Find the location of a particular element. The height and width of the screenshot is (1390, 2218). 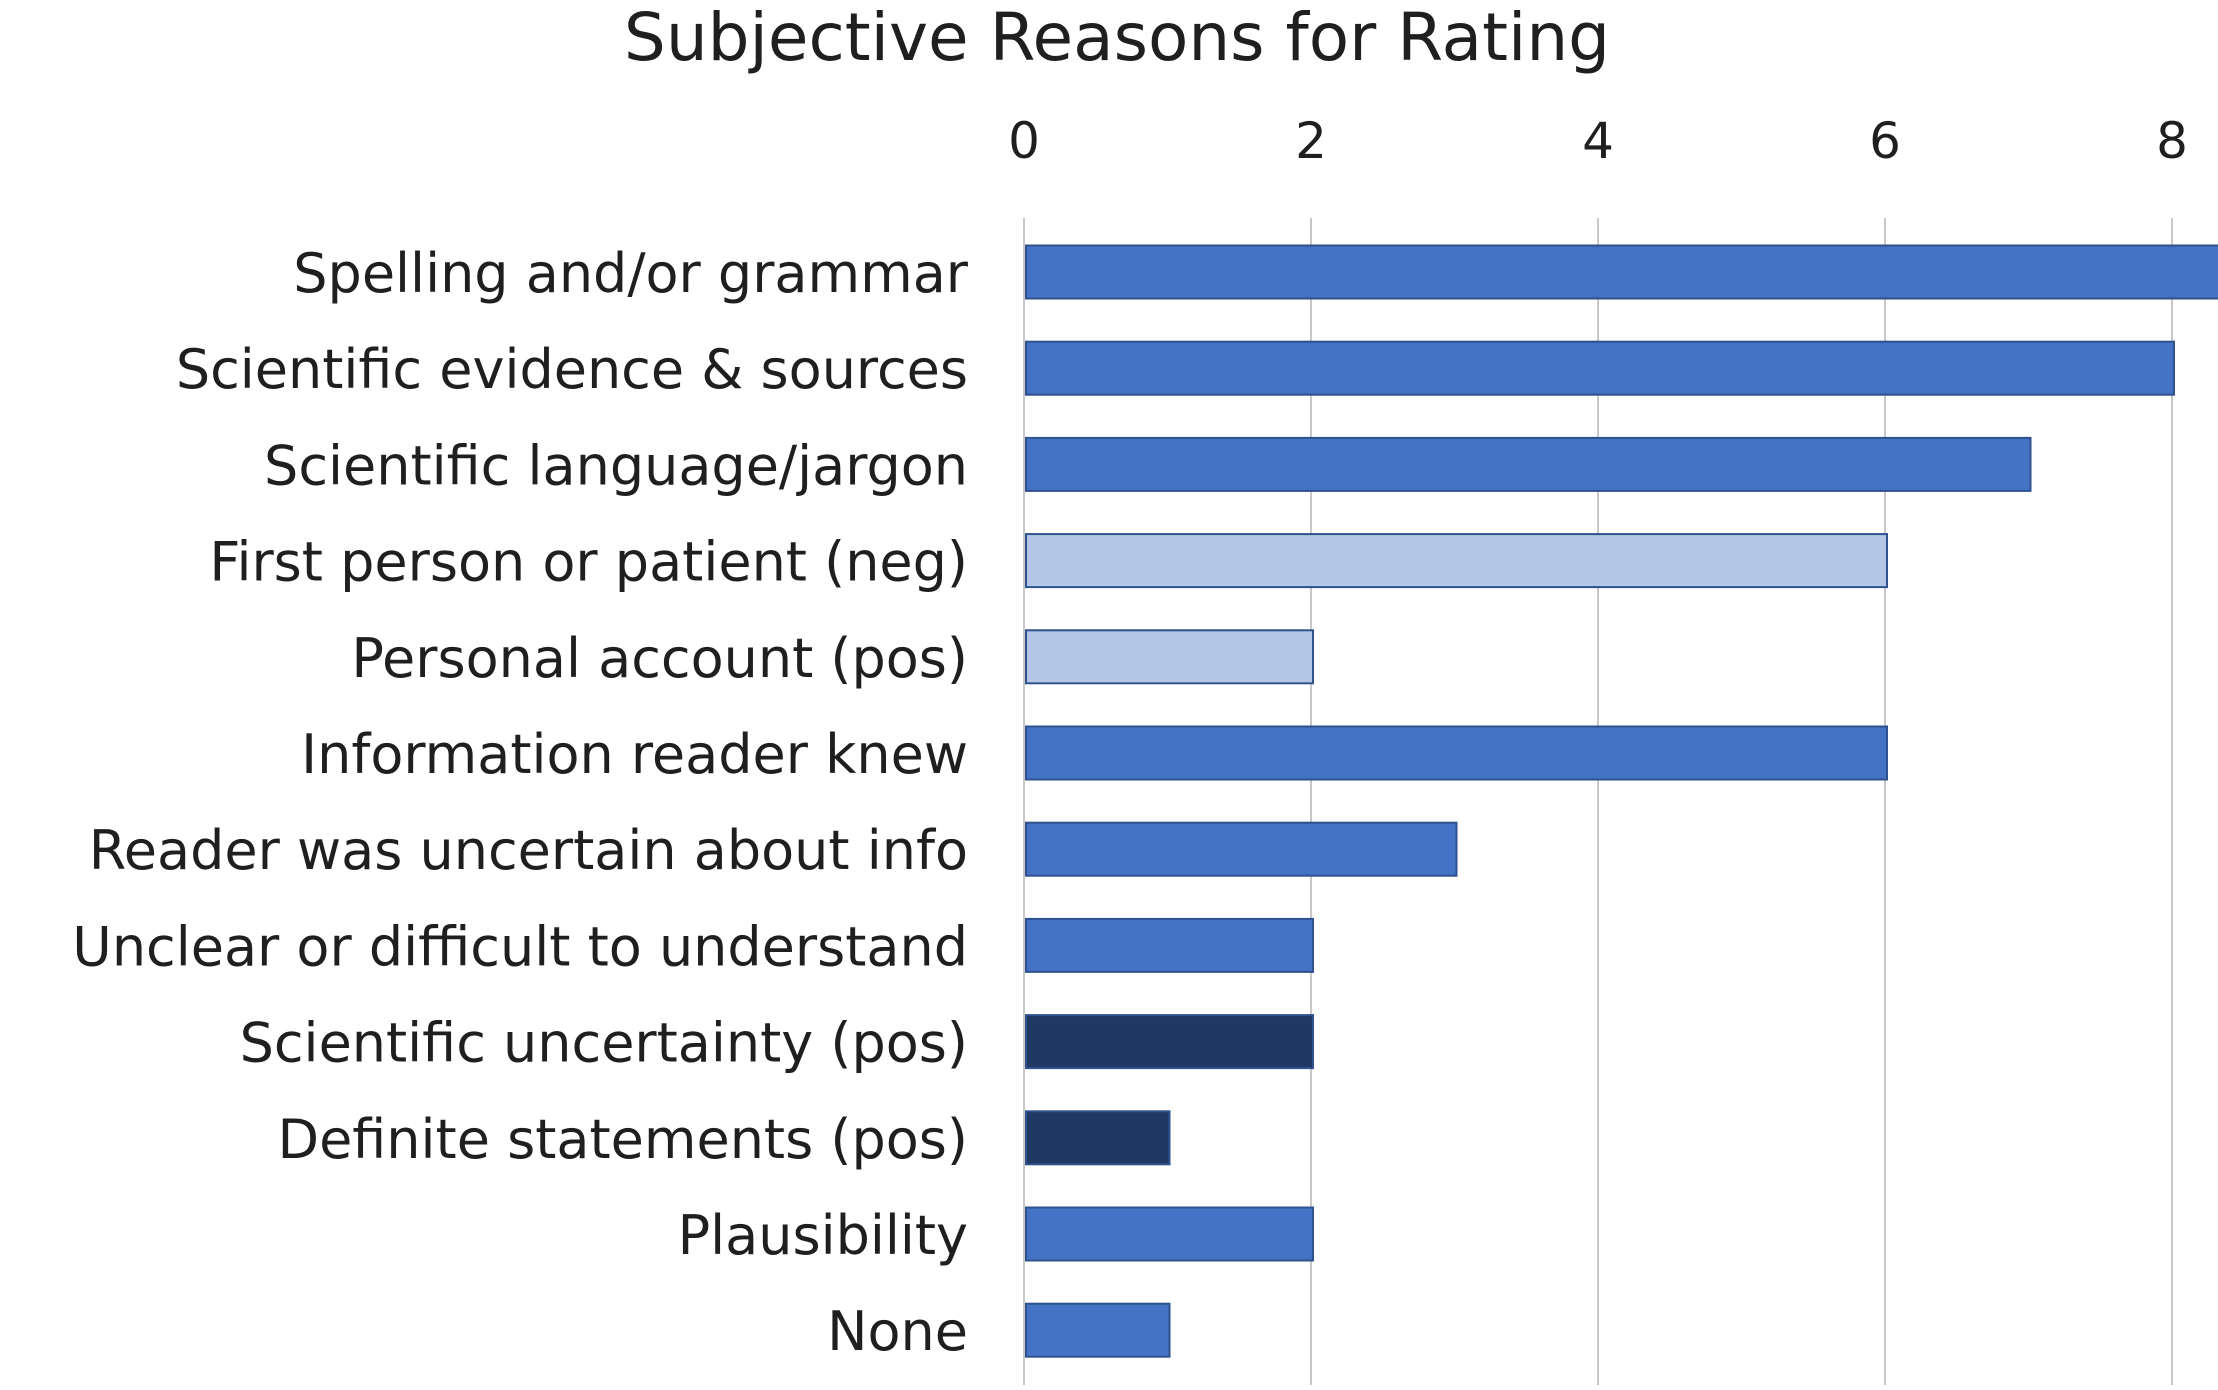

category-label: Information reader knew is located at coordinates (634, 754).